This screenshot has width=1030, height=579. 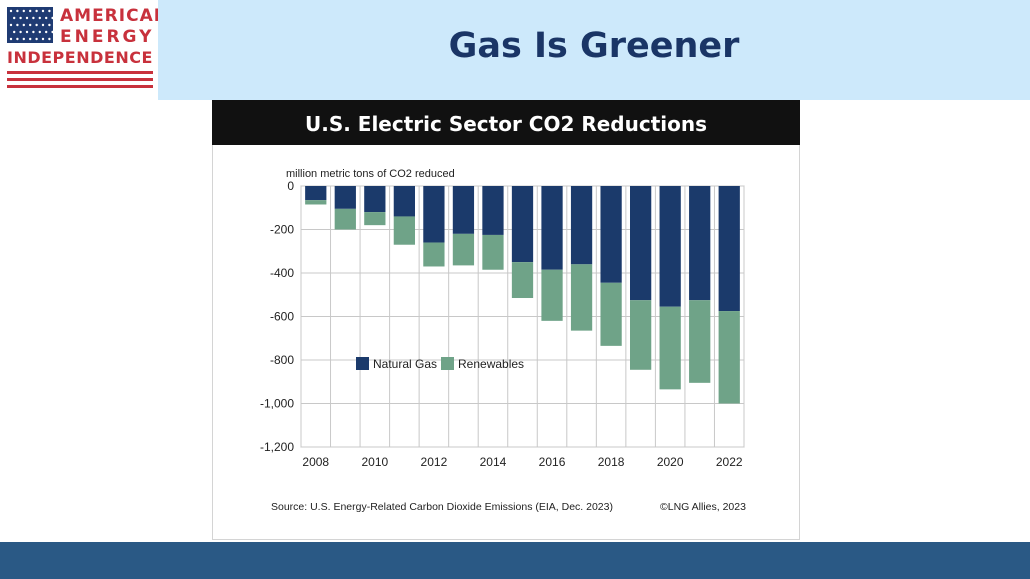 What do you see at coordinates (581, 297) in the screenshot?
I see `bar-renewables-2017` at bounding box center [581, 297].